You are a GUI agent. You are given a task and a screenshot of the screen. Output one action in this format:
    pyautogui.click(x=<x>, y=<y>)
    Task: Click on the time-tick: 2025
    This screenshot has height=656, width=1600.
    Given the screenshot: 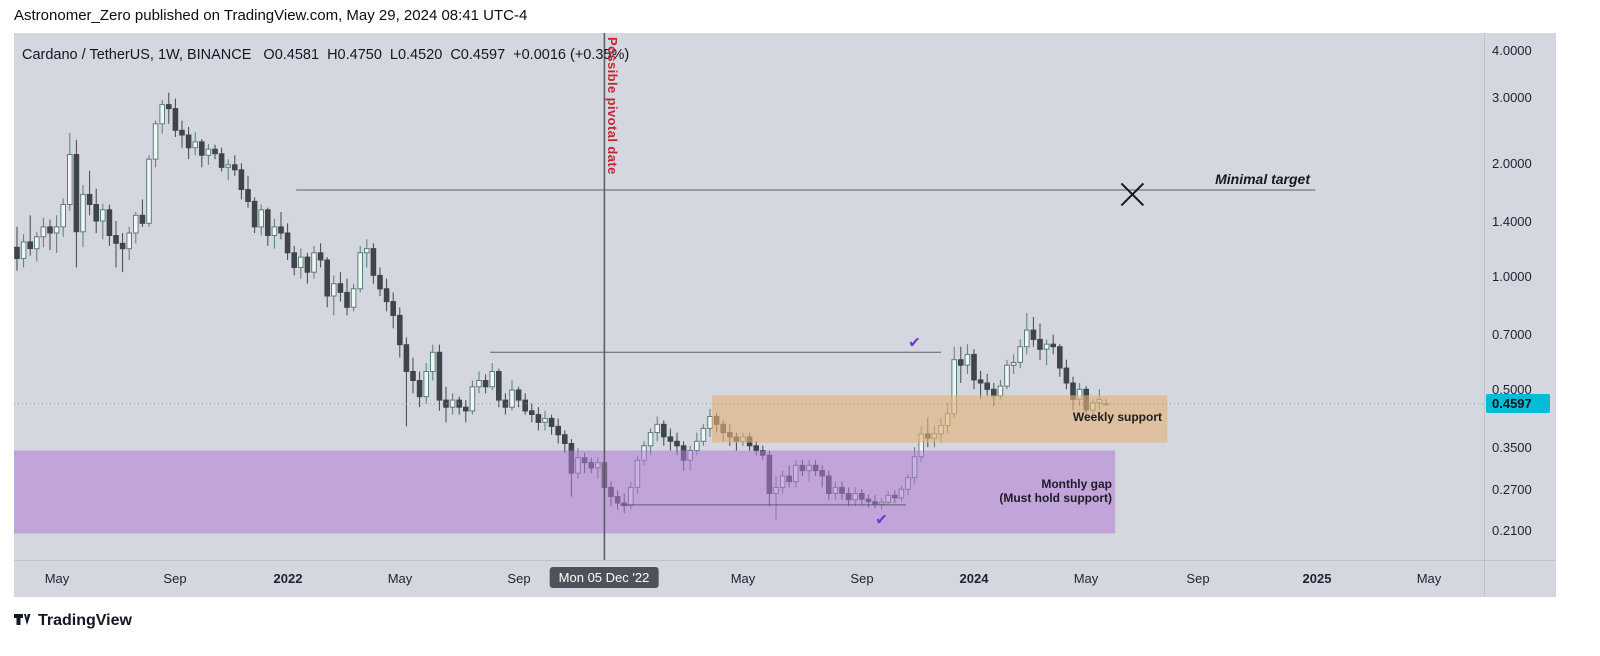 What is the action you would take?
    pyautogui.click(x=1317, y=578)
    